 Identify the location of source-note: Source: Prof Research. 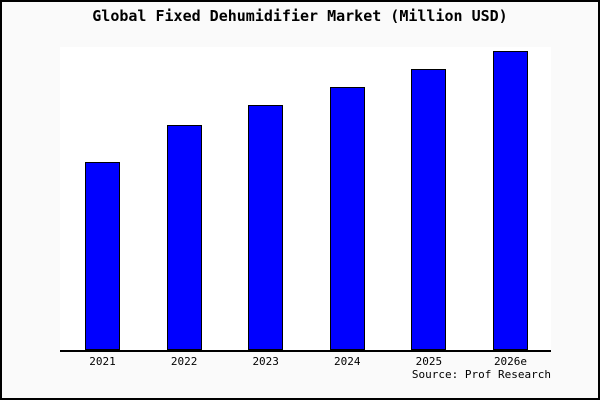
(481, 374).